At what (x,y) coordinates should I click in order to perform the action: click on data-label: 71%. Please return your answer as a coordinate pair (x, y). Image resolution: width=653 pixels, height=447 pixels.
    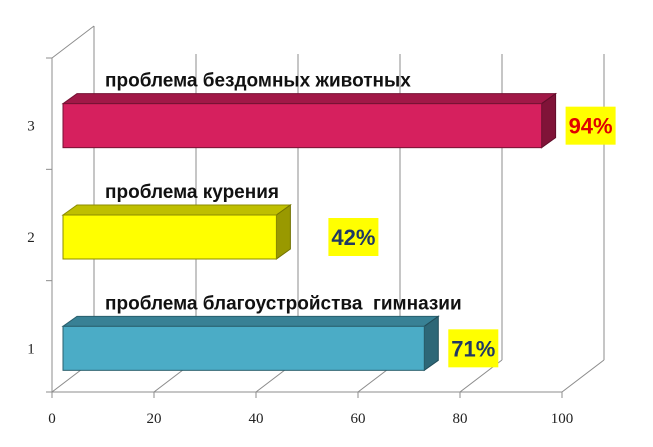
    Looking at the image, I should click on (473, 348).